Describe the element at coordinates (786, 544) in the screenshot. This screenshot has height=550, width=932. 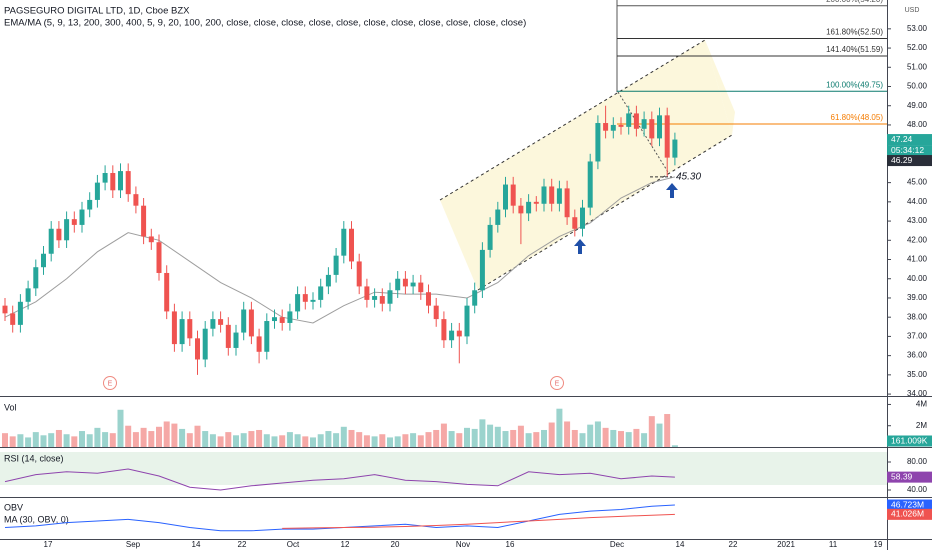
I see `x-tick-label: 2021` at that location.